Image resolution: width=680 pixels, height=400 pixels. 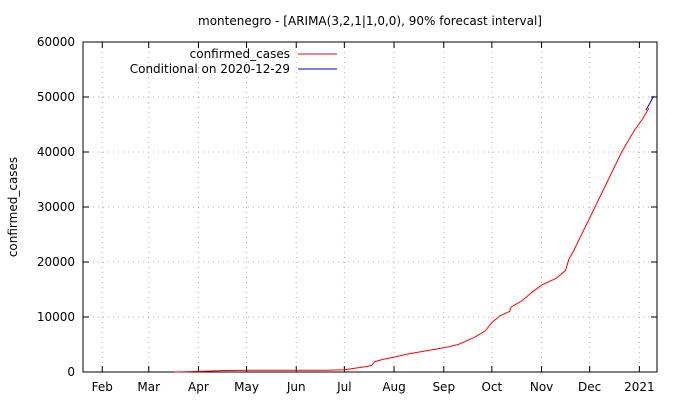 What do you see at coordinates (210, 69) in the screenshot?
I see `legend-label-conditional: Conditional on 2020-12-29` at bounding box center [210, 69].